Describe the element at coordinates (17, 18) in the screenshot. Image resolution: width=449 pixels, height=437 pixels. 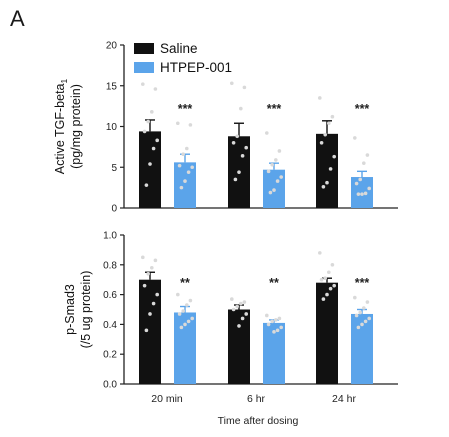
I see `panel-label: A` at that location.